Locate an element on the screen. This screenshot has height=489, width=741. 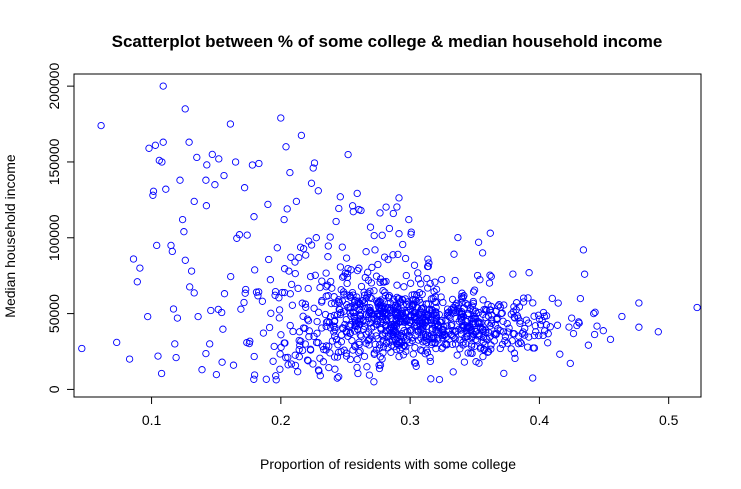
x-tick-label: 0.2 is located at coordinates (281, 420).